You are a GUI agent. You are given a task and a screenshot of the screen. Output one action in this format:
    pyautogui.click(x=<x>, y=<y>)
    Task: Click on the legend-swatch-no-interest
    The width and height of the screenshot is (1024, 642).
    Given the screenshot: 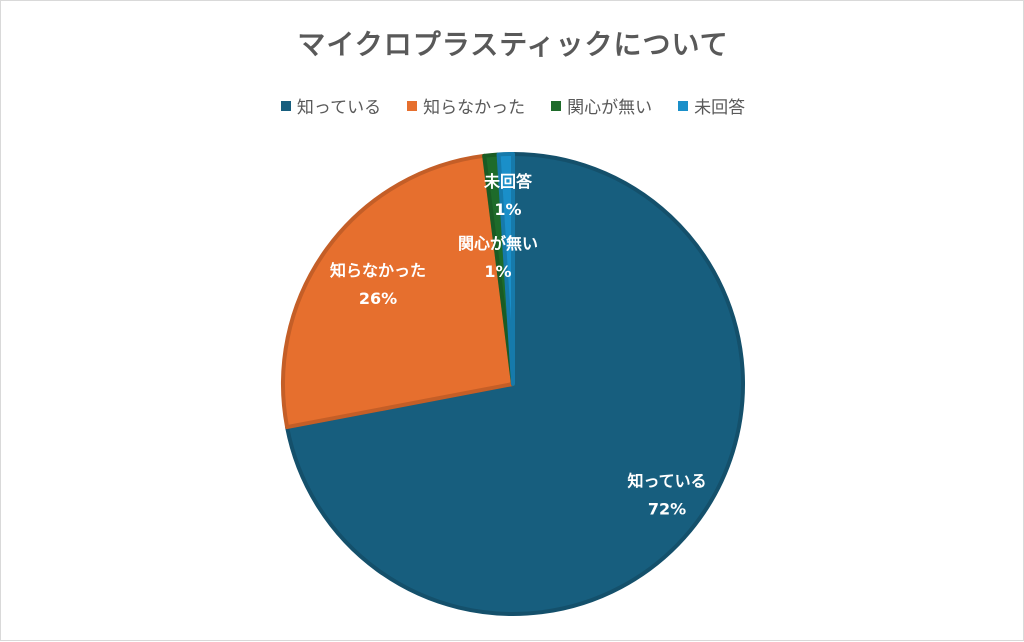 What is the action you would take?
    pyautogui.click(x=556, y=105)
    